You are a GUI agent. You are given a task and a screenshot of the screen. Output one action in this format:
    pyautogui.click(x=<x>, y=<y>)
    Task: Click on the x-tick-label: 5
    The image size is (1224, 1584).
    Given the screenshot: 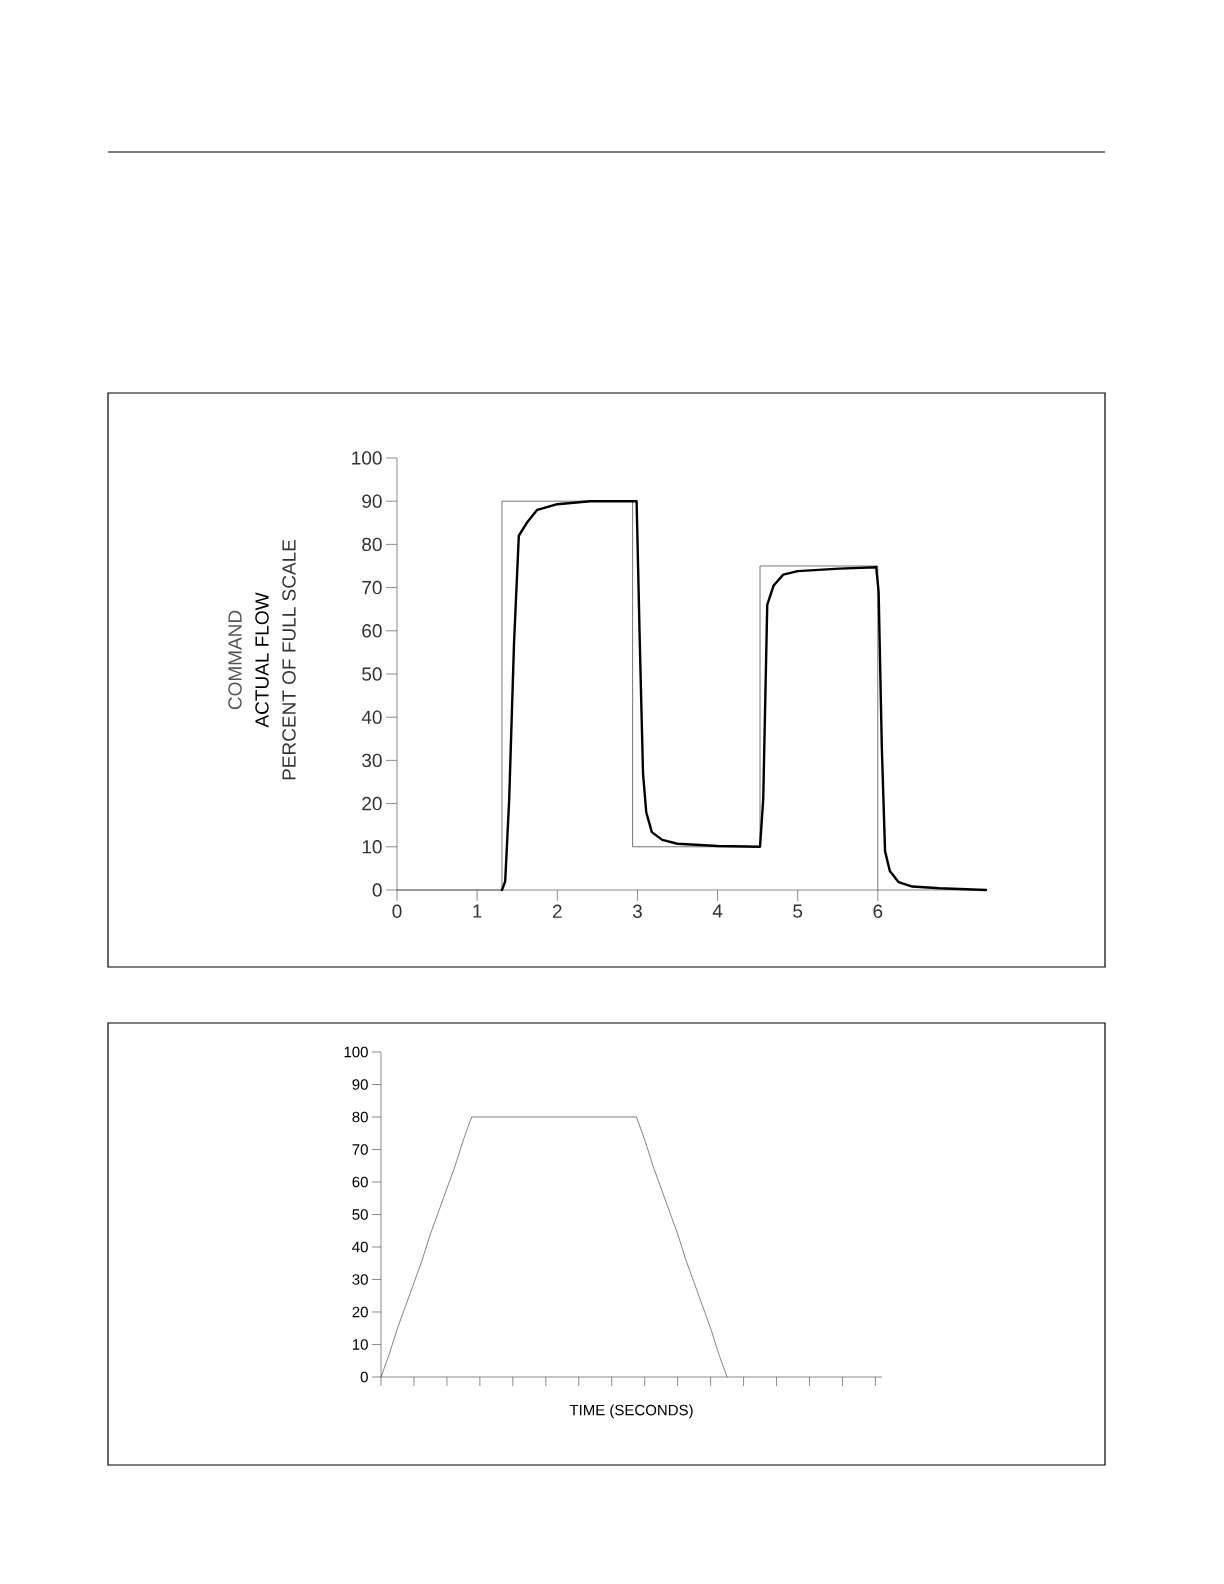 What is the action you would take?
    pyautogui.click(x=798, y=911)
    